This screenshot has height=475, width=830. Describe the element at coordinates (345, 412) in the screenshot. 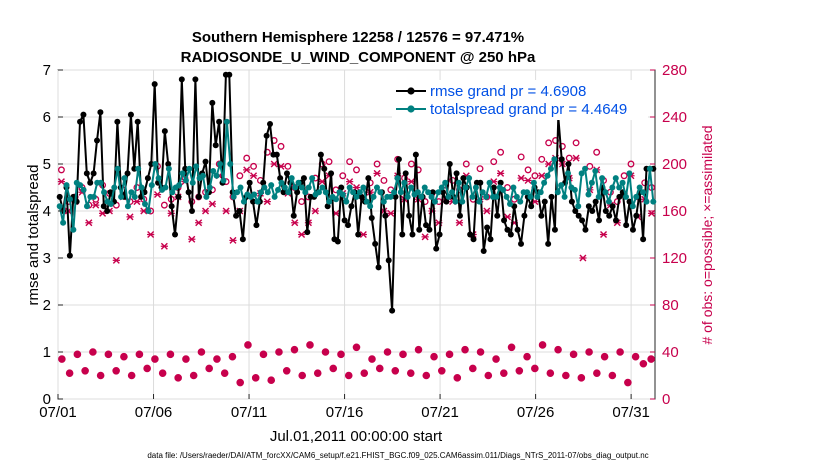

I see `x-tick-label: 07/16` at that location.